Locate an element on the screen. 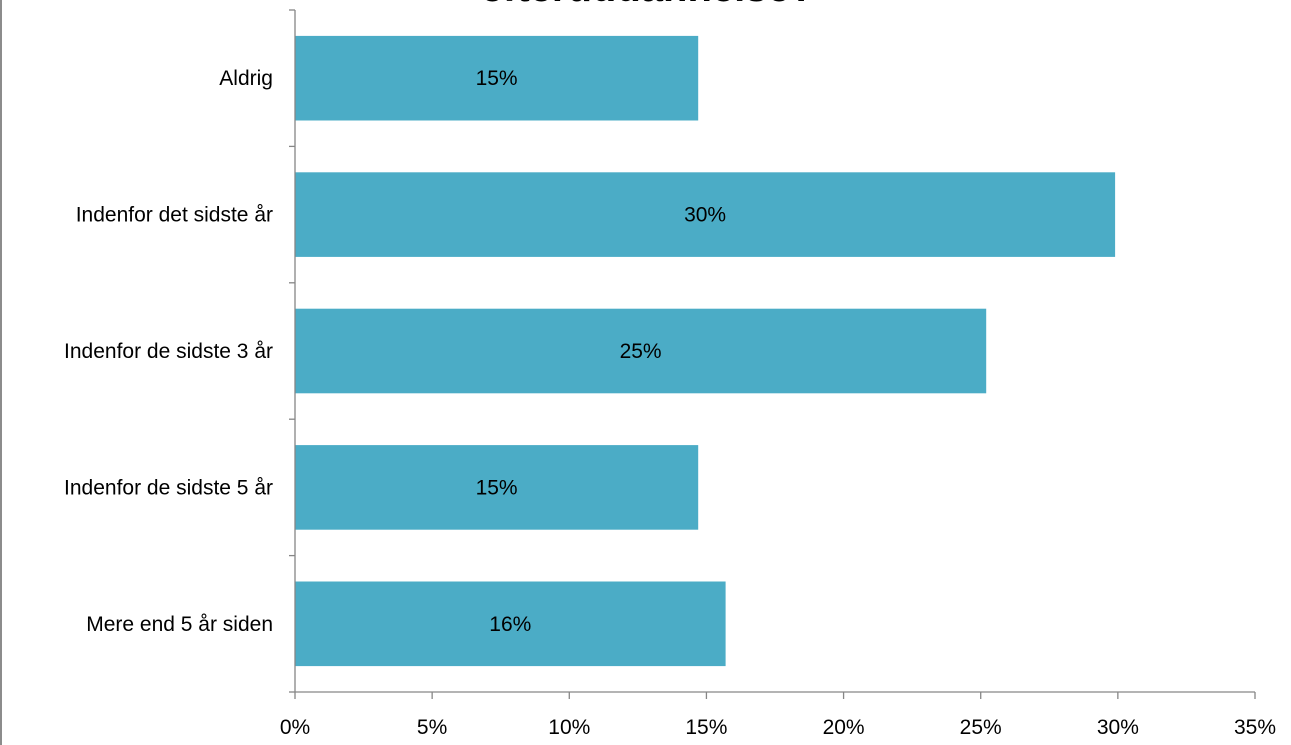  x-tick-label: 10% is located at coordinates (569, 727).